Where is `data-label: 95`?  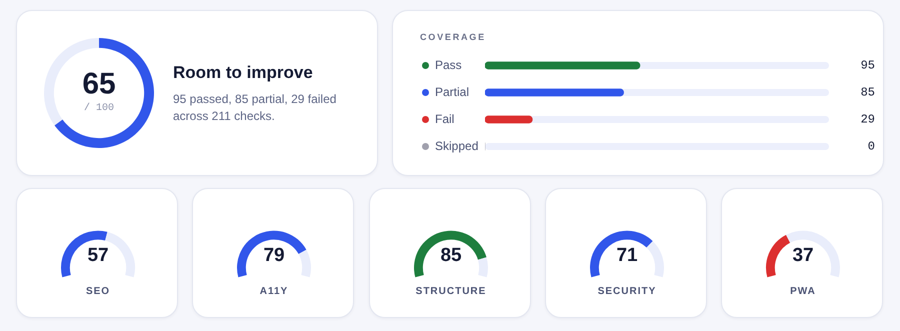
data-label: 95 is located at coordinates (867, 65).